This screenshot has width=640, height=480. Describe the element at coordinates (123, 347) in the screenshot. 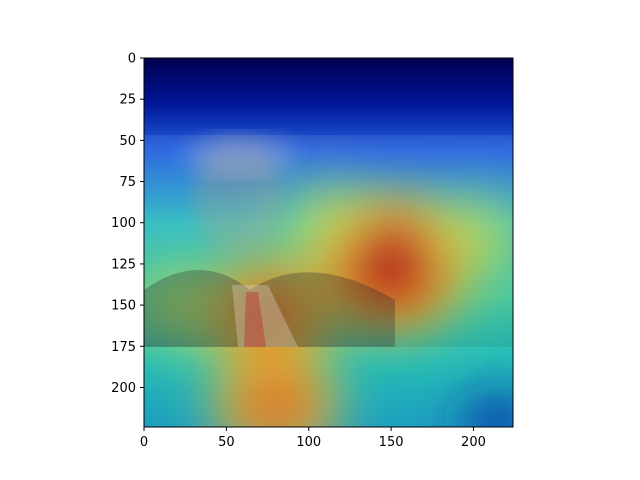

I see `y-tick-label: 175` at that location.